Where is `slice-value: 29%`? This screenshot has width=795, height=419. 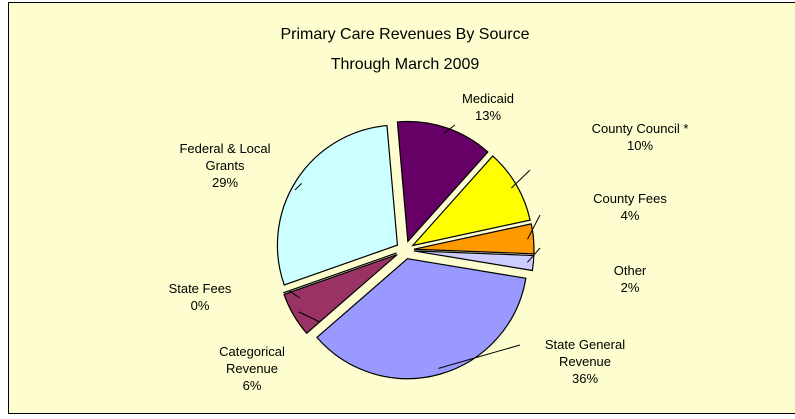 slice-value: 29% is located at coordinates (225, 182).